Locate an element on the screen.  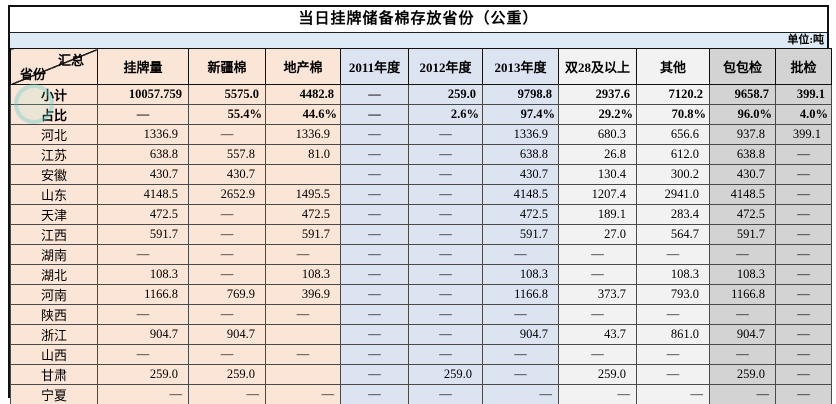
table-cell: 937.8 is located at coordinates (742, 134).